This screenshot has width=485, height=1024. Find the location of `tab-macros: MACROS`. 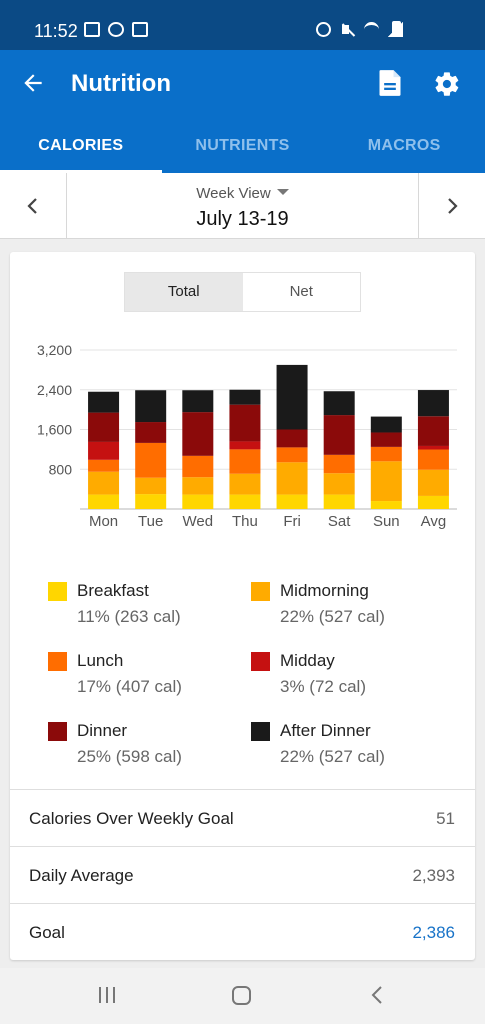

tab-macros: MACROS is located at coordinates (404, 145).